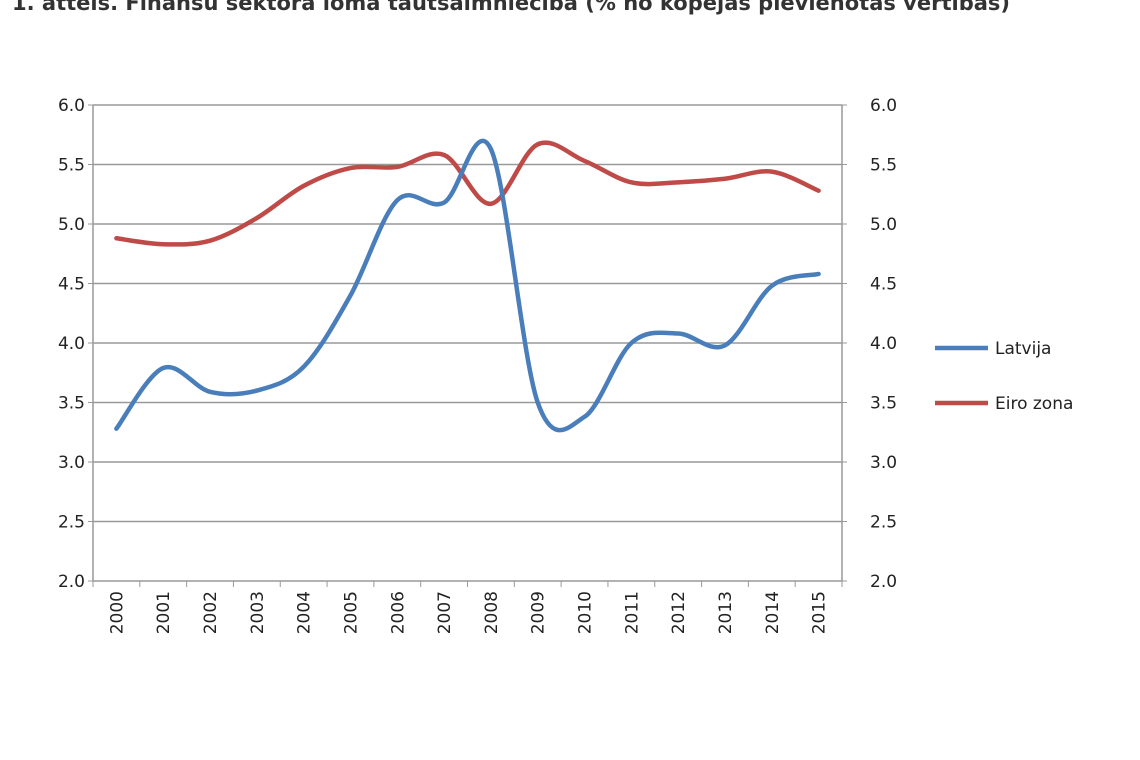 Image resolution: width=1140 pixels, height=760 pixels. I want to click on x-tick-label: 2013, so click(726, 612).